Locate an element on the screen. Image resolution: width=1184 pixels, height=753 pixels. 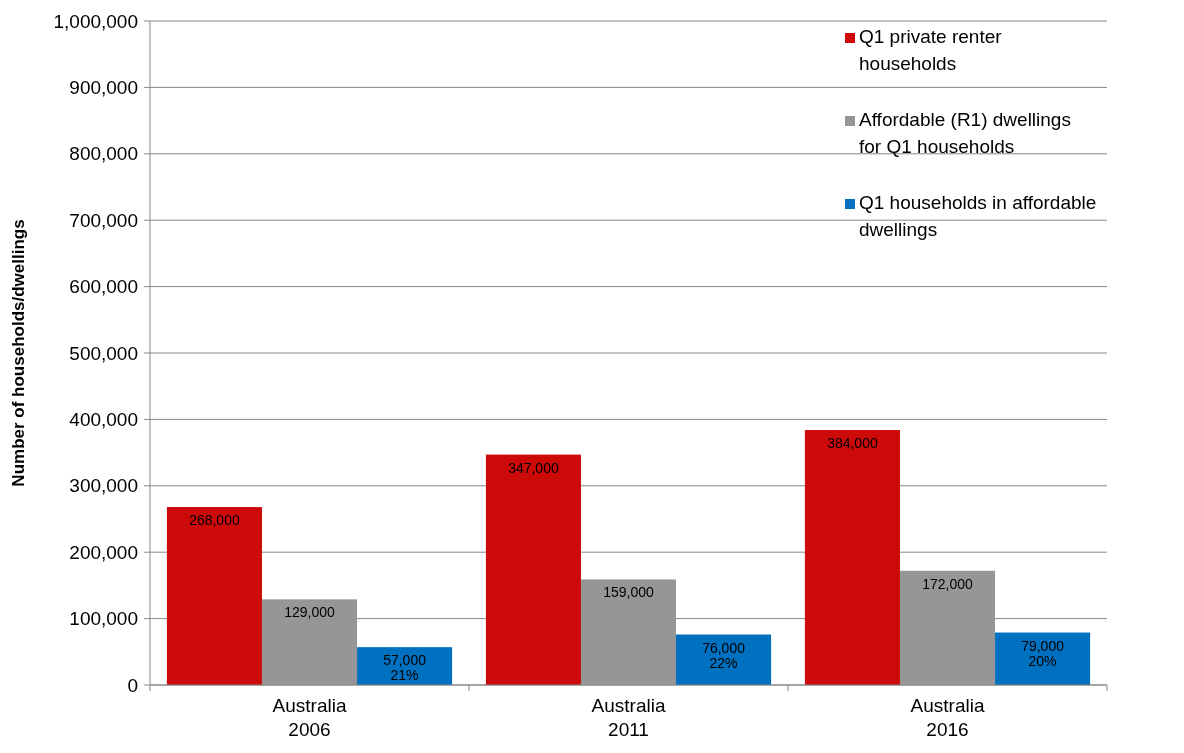
x-tick-label: Australia 2016 is located at coordinates (947, 717).